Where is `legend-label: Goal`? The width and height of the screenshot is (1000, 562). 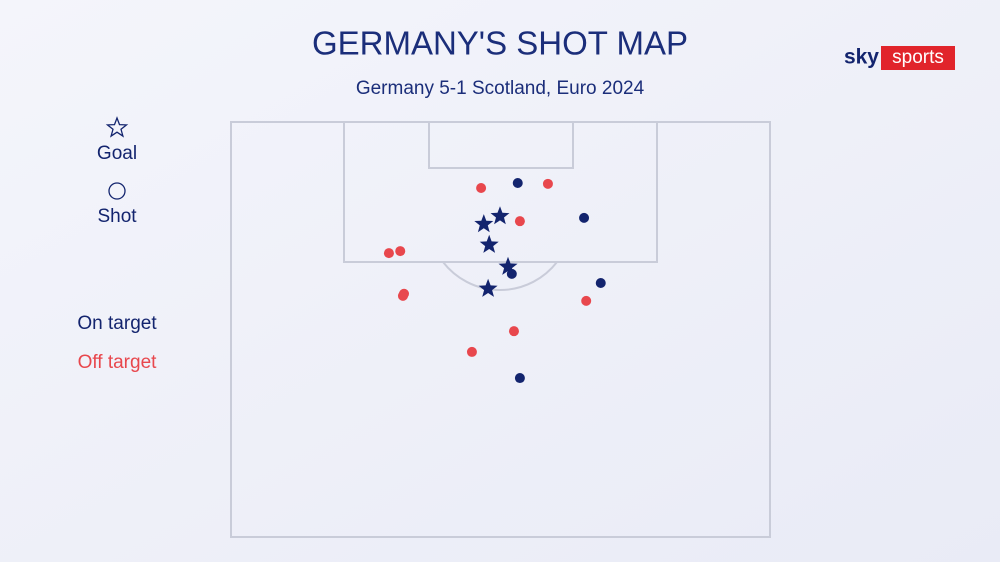
legend-label: Goal is located at coordinates (117, 153).